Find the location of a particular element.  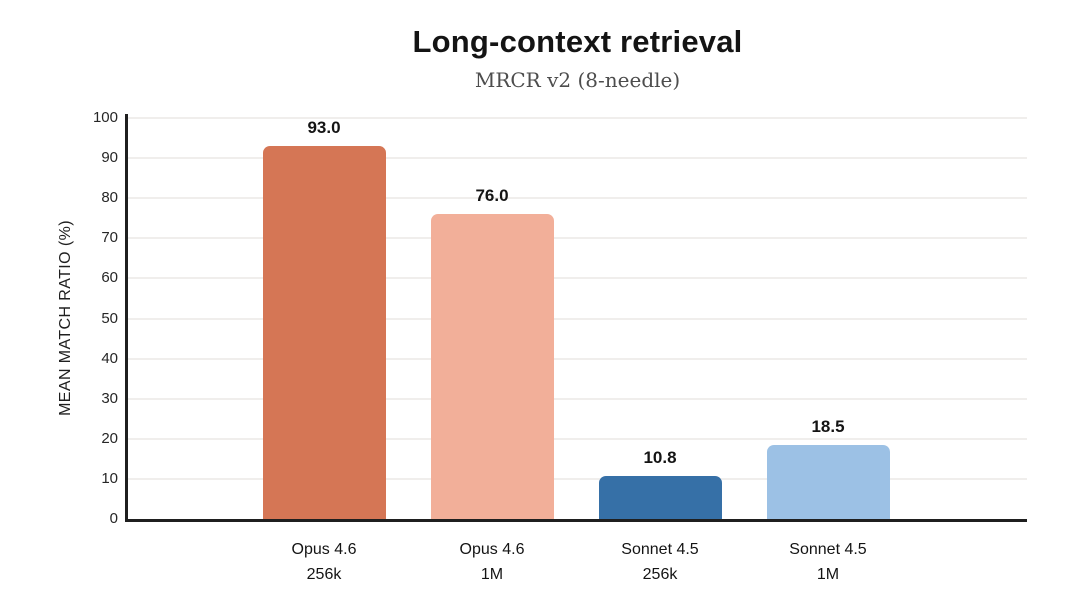

y-tick-label: 80 is located at coordinates (109, 198).